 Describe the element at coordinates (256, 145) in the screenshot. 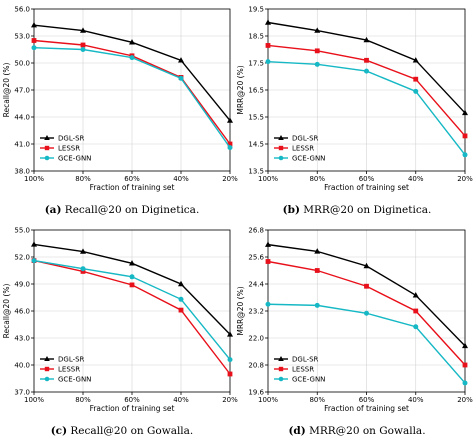

I see `y-tick-label: 14.5` at that location.